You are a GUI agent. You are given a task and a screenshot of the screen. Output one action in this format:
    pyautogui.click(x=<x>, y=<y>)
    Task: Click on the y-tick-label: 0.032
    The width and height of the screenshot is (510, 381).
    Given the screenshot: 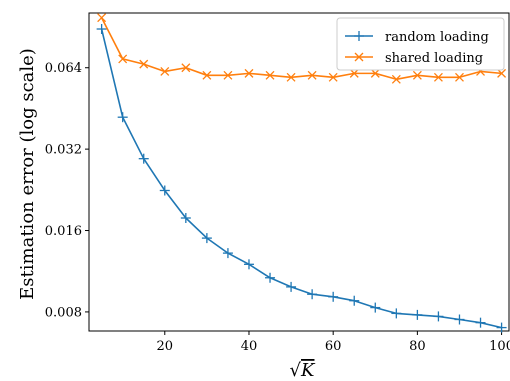 What is the action you would take?
    pyautogui.click(x=63, y=150)
    